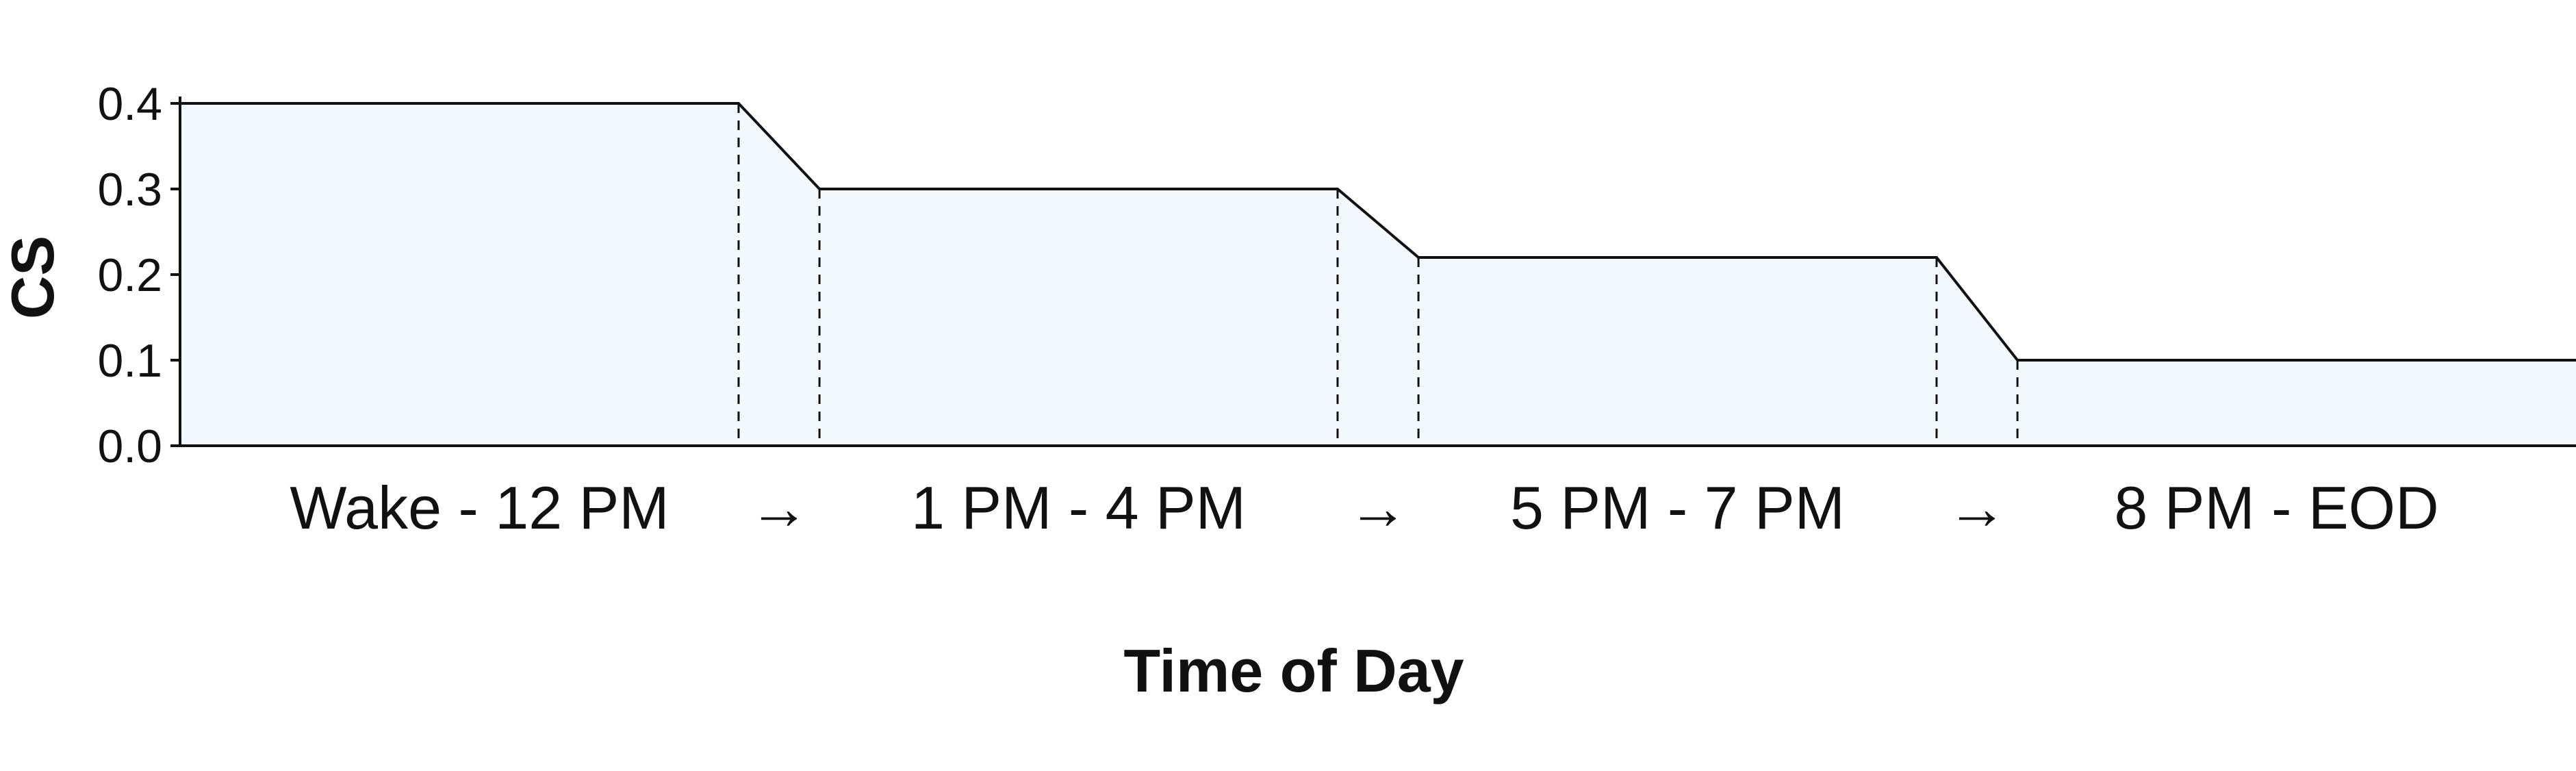  I want to click on y-tick-label: 0.2, so click(129, 275).